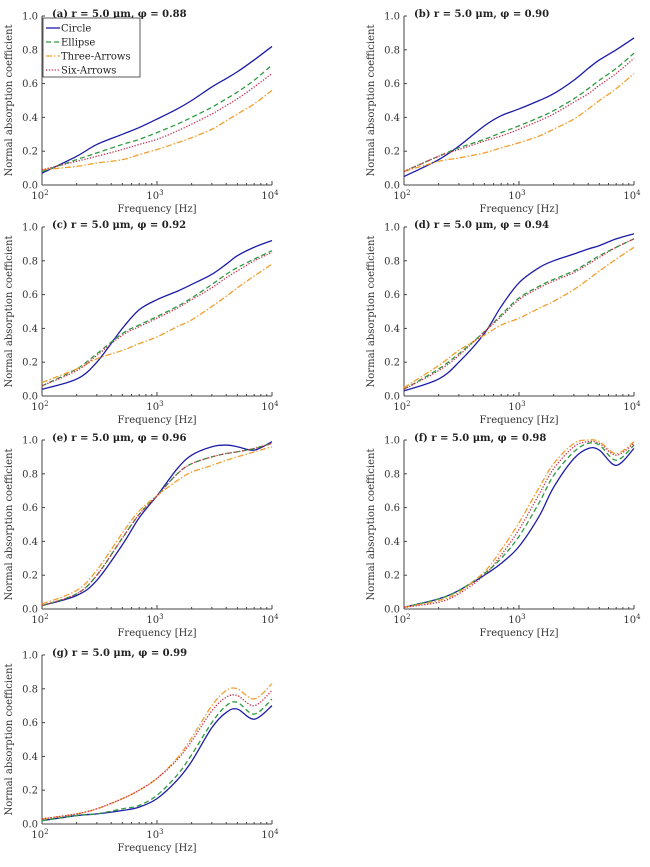 The height and width of the screenshot is (867, 650). I want to click on panel-title: (b) r = 5.0 μm, φ = 0.90, so click(481, 14).